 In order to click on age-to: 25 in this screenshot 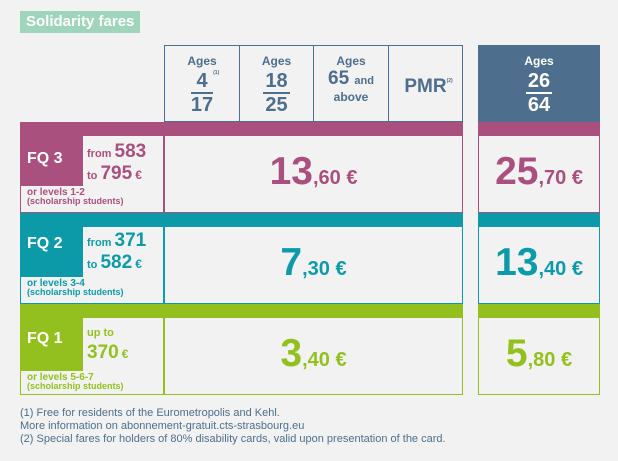, I will do `click(276, 105)`.